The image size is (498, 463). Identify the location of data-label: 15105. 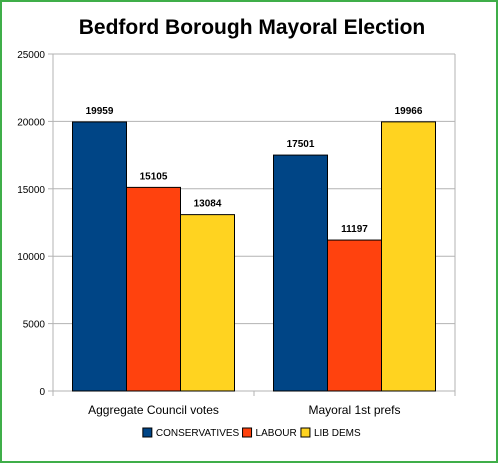
(154, 176).